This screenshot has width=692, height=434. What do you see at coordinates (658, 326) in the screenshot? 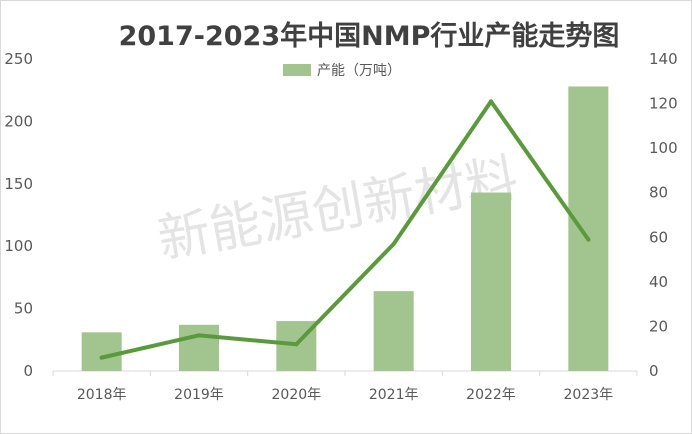
I see `y-right-tick-20: 20` at bounding box center [658, 326].